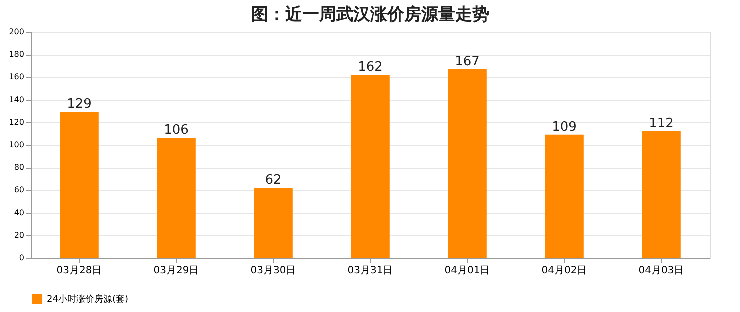  I want to click on y-tick-label: 160, so click(16, 77).